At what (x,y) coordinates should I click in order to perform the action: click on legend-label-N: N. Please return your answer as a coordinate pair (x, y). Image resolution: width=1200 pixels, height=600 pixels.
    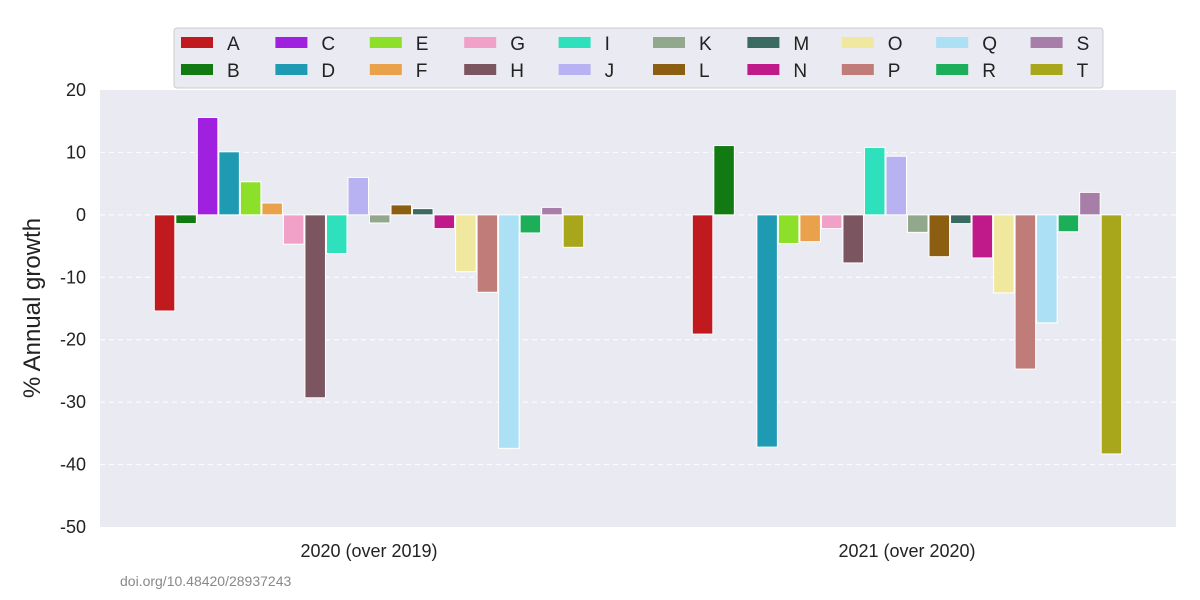
    Looking at the image, I should click on (800, 71).